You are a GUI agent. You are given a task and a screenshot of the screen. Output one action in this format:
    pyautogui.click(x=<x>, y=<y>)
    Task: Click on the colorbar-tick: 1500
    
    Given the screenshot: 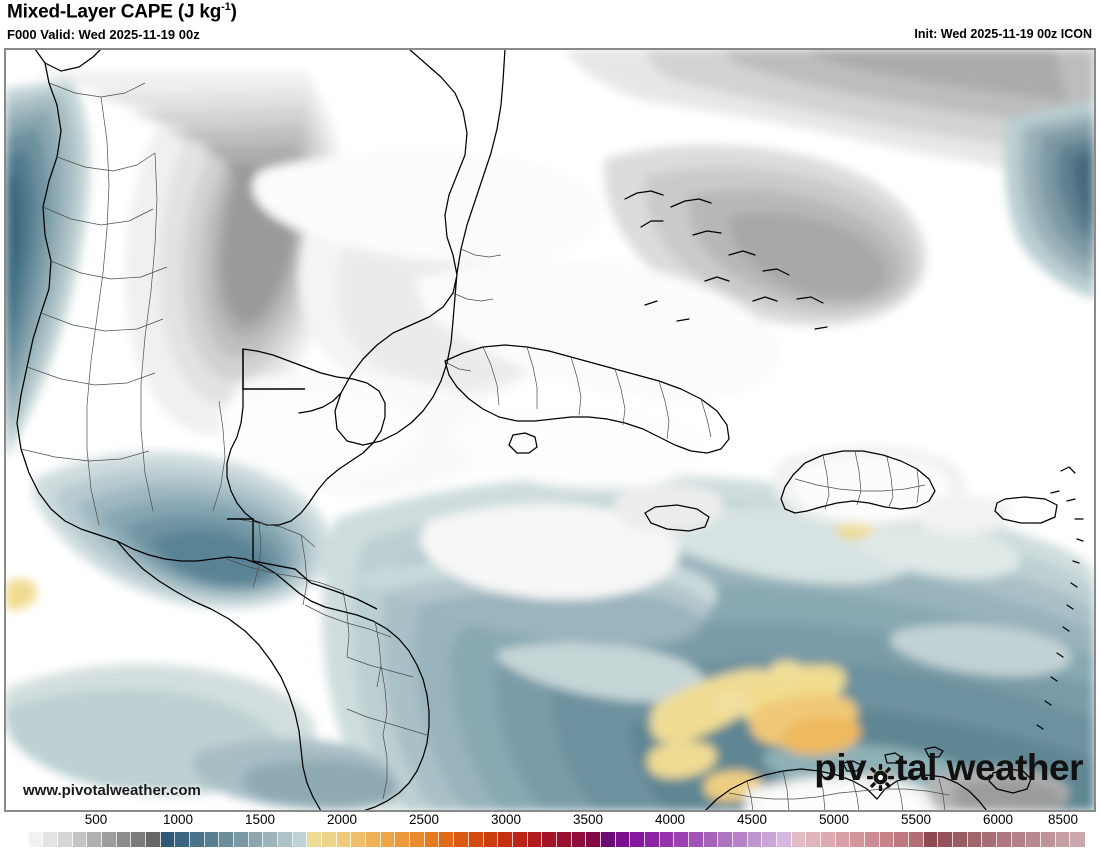 What is the action you would take?
    pyautogui.click(x=260, y=819)
    